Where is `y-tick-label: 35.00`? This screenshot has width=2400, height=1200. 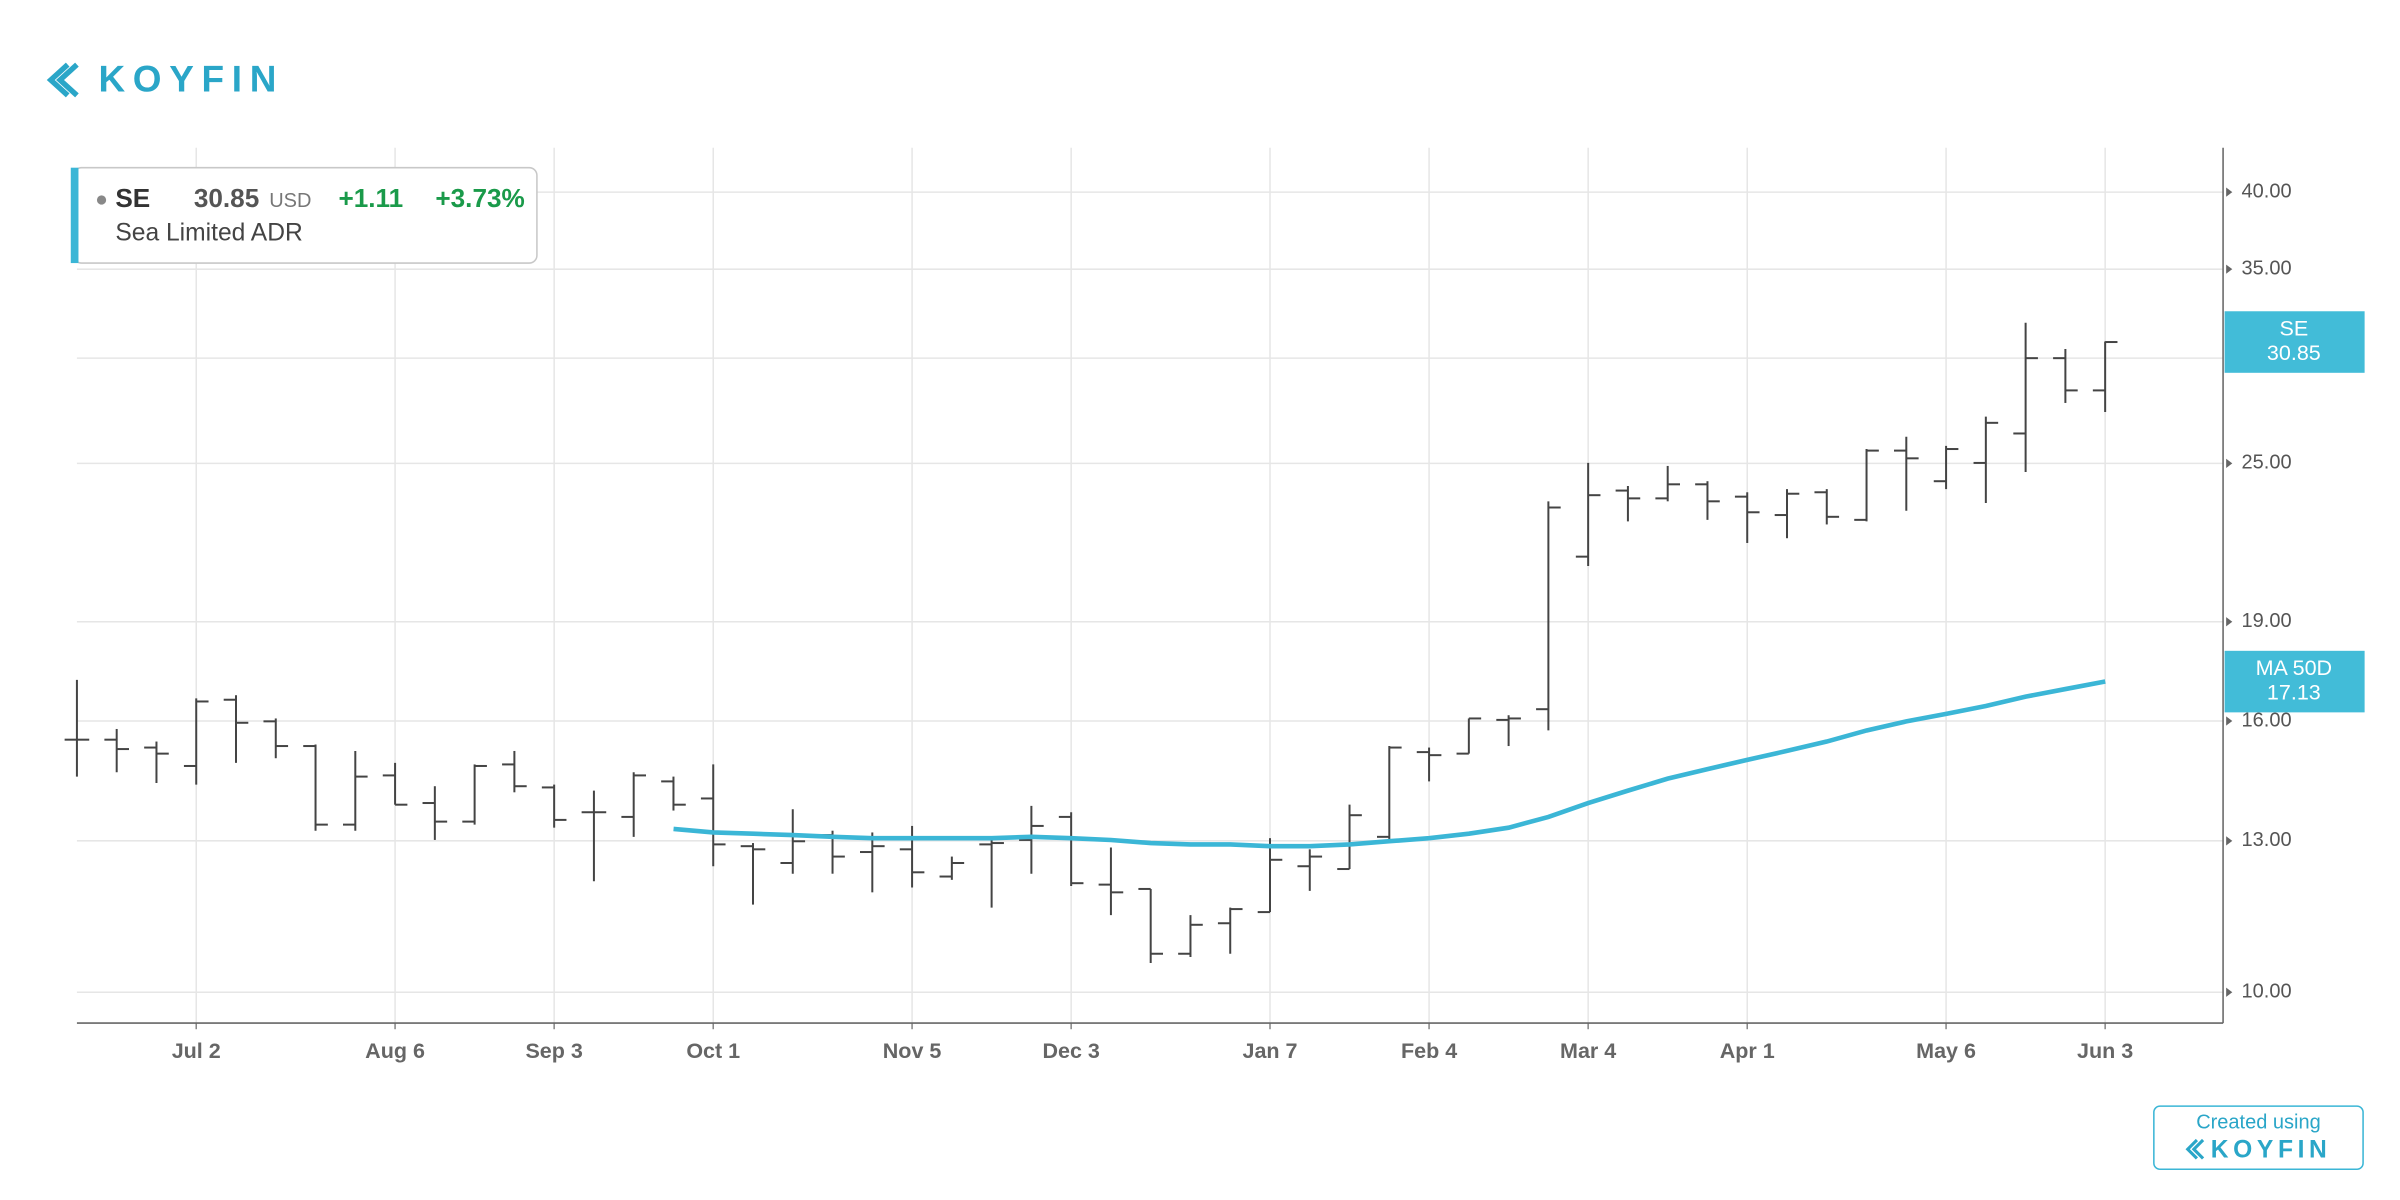
y-tick-label: 35.00 is located at coordinates (2267, 268).